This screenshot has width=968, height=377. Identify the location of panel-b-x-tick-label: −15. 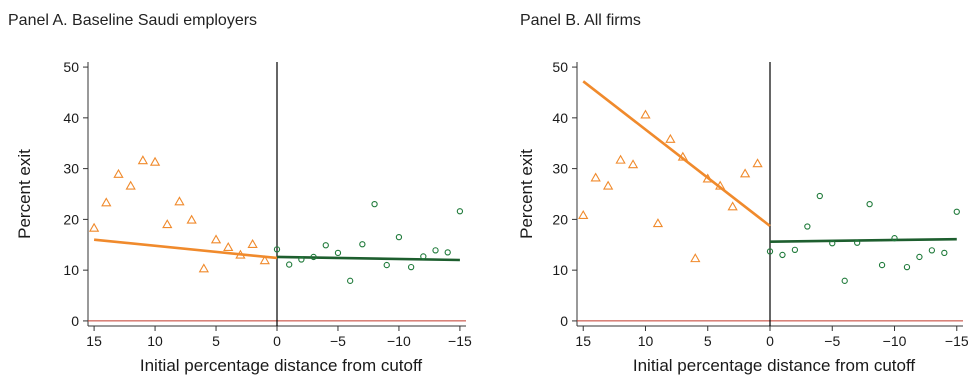
(956, 341).